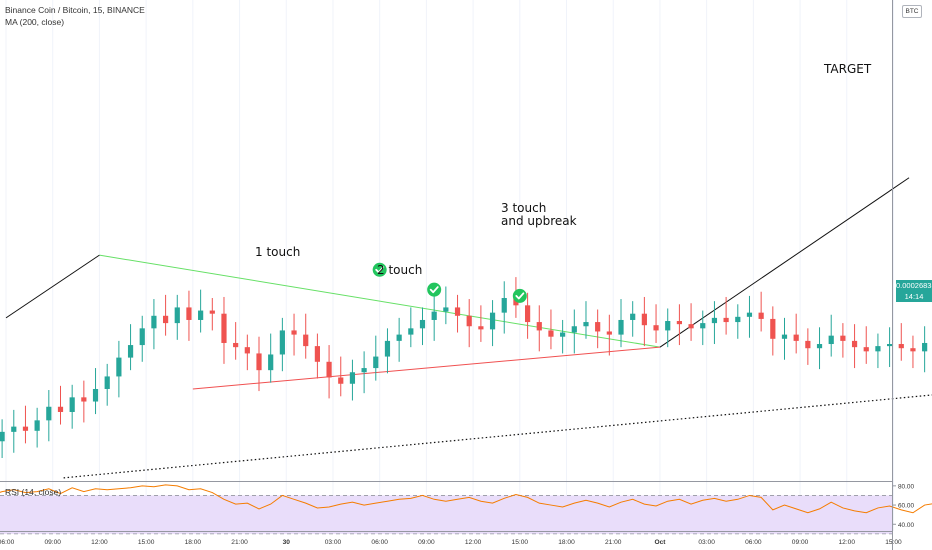  I want to click on touch-checkmarks, so click(449, 282).